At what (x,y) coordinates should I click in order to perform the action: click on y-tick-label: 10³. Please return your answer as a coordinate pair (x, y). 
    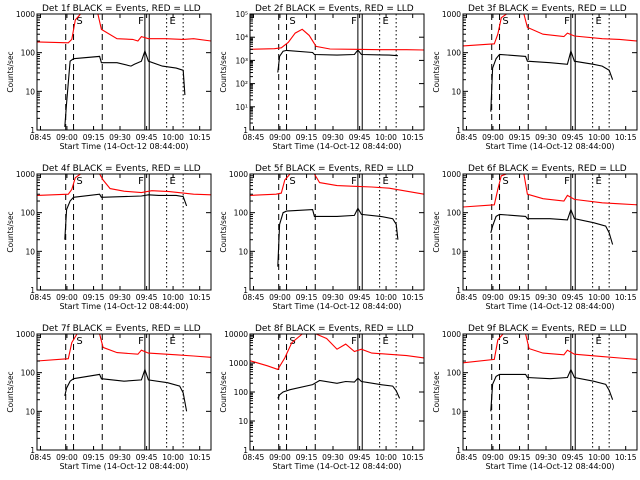
    Looking at the image, I should click on (241, 60).